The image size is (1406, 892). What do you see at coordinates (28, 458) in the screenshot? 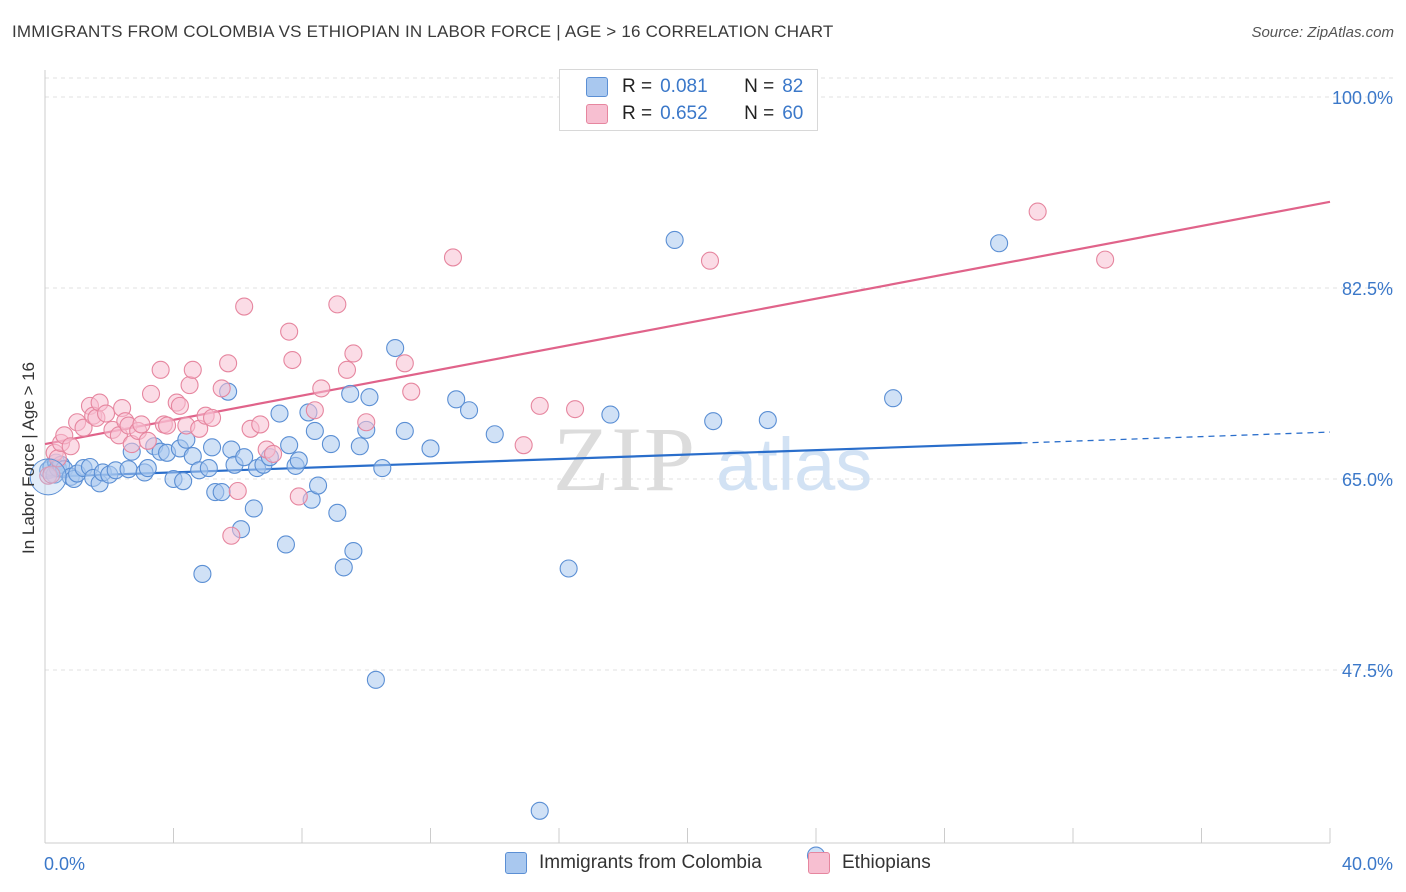
I see `y-axis-label: In Labor Force | Age > 16` at bounding box center [28, 458].